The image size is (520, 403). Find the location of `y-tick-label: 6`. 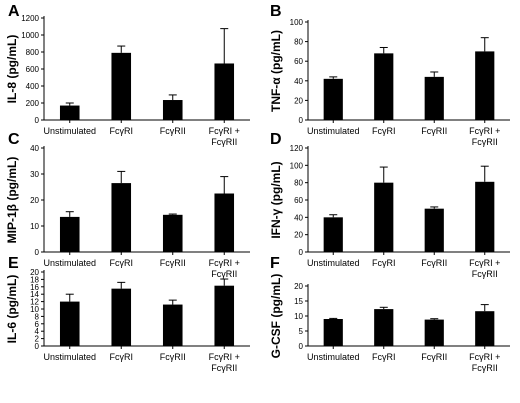

y-tick-label: 6 is located at coordinates (37, 324).